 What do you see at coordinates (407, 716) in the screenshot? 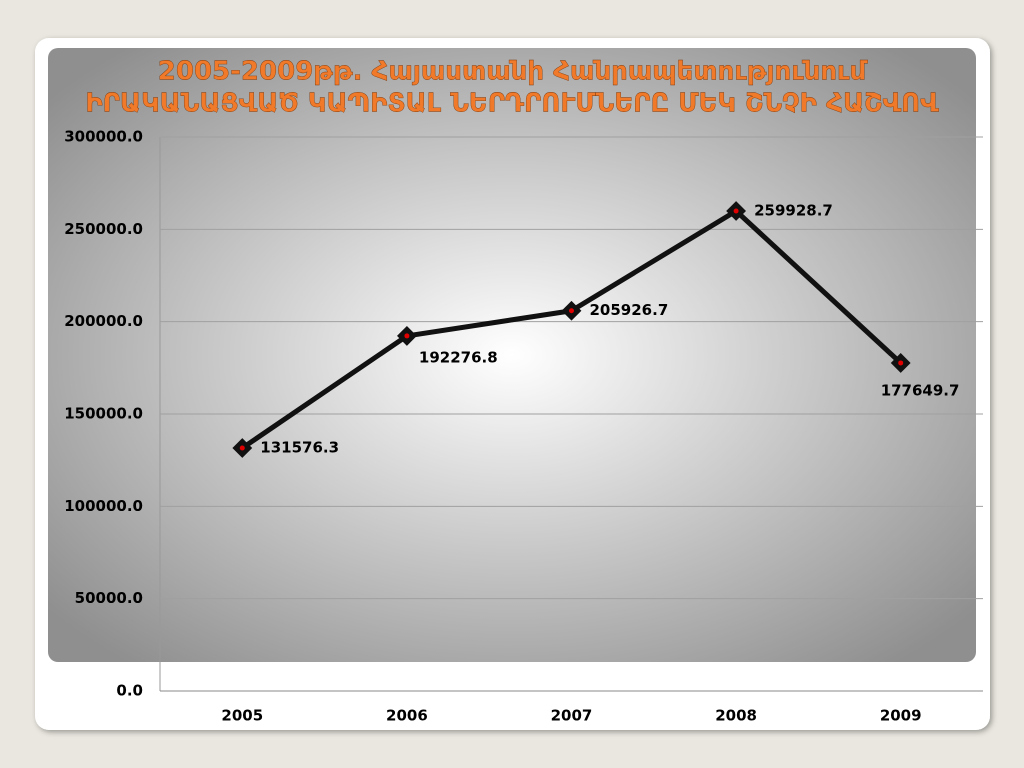
I see `x-tick-label: 2006` at bounding box center [407, 716].